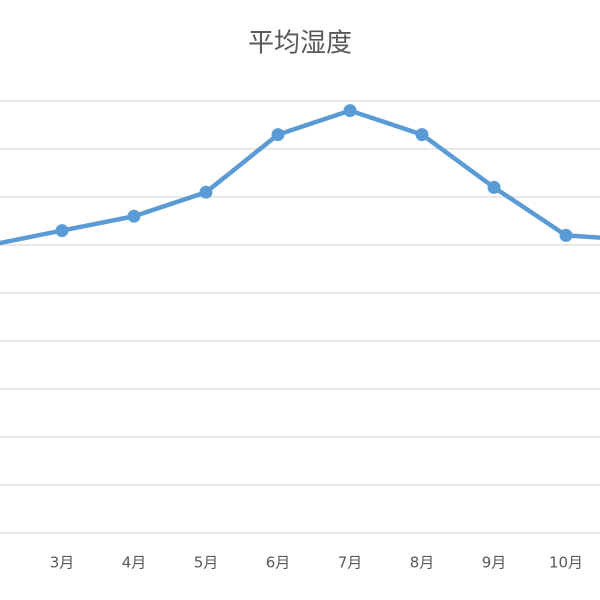 The height and width of the screenshot is (600, 600). Describe the element at coordinates (300, 44) in the screenshot. I see `chart-title: 平均湿度` at that location.